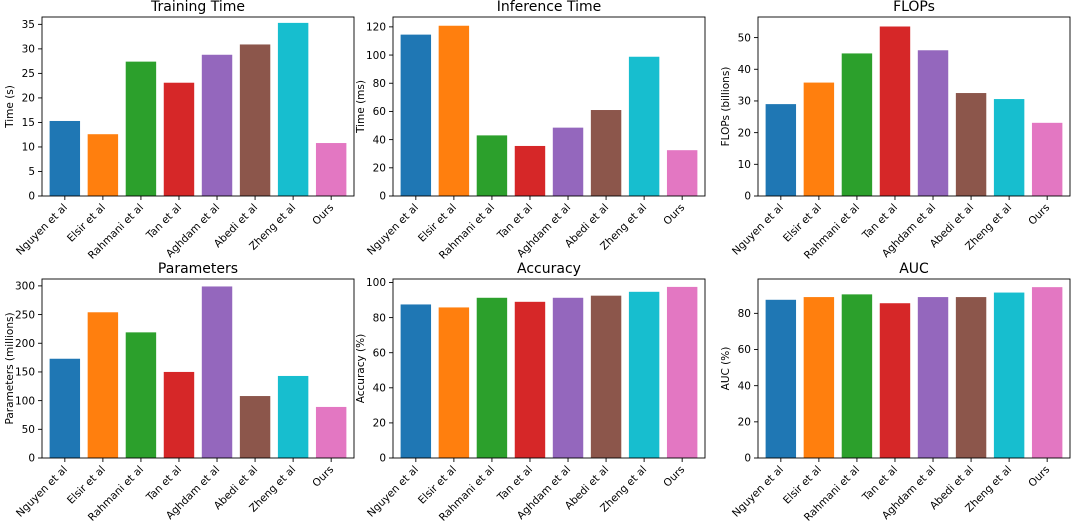  I want to click on y-axis-label: AUC (%), so click(726, 369).